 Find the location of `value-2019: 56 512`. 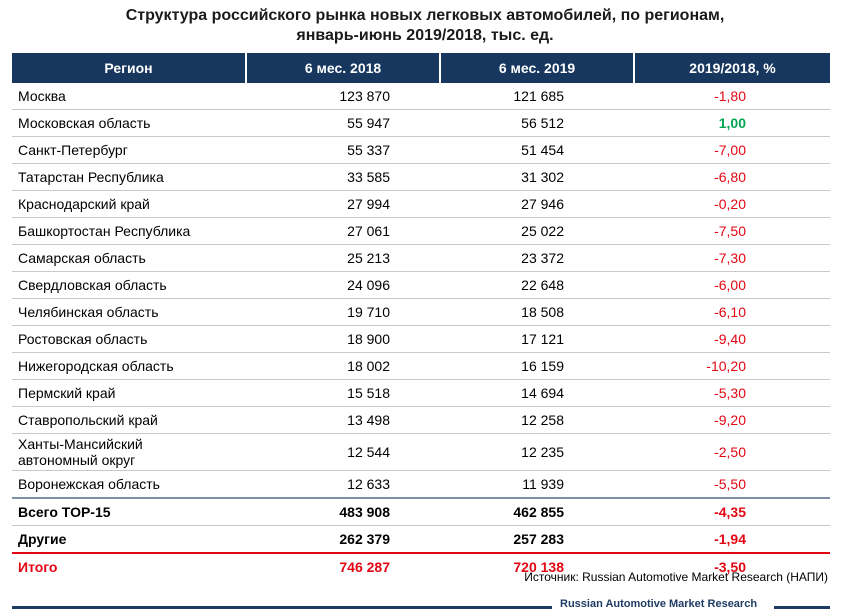

value-2019: 56 512 is located at coordinates (537, 123).